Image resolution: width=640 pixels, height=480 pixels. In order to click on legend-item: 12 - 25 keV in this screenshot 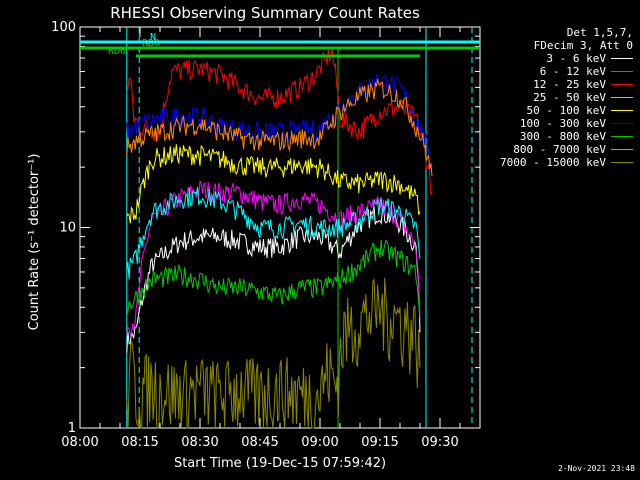, I will do `click(566, 84)`.